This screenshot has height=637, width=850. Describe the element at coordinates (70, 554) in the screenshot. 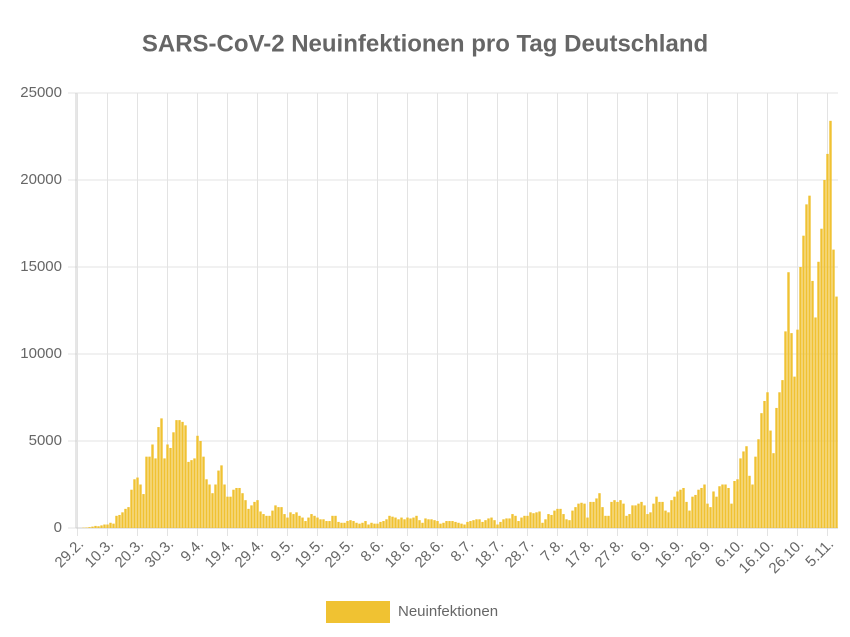

I see `x-tick-label: 29.2.` at that location.